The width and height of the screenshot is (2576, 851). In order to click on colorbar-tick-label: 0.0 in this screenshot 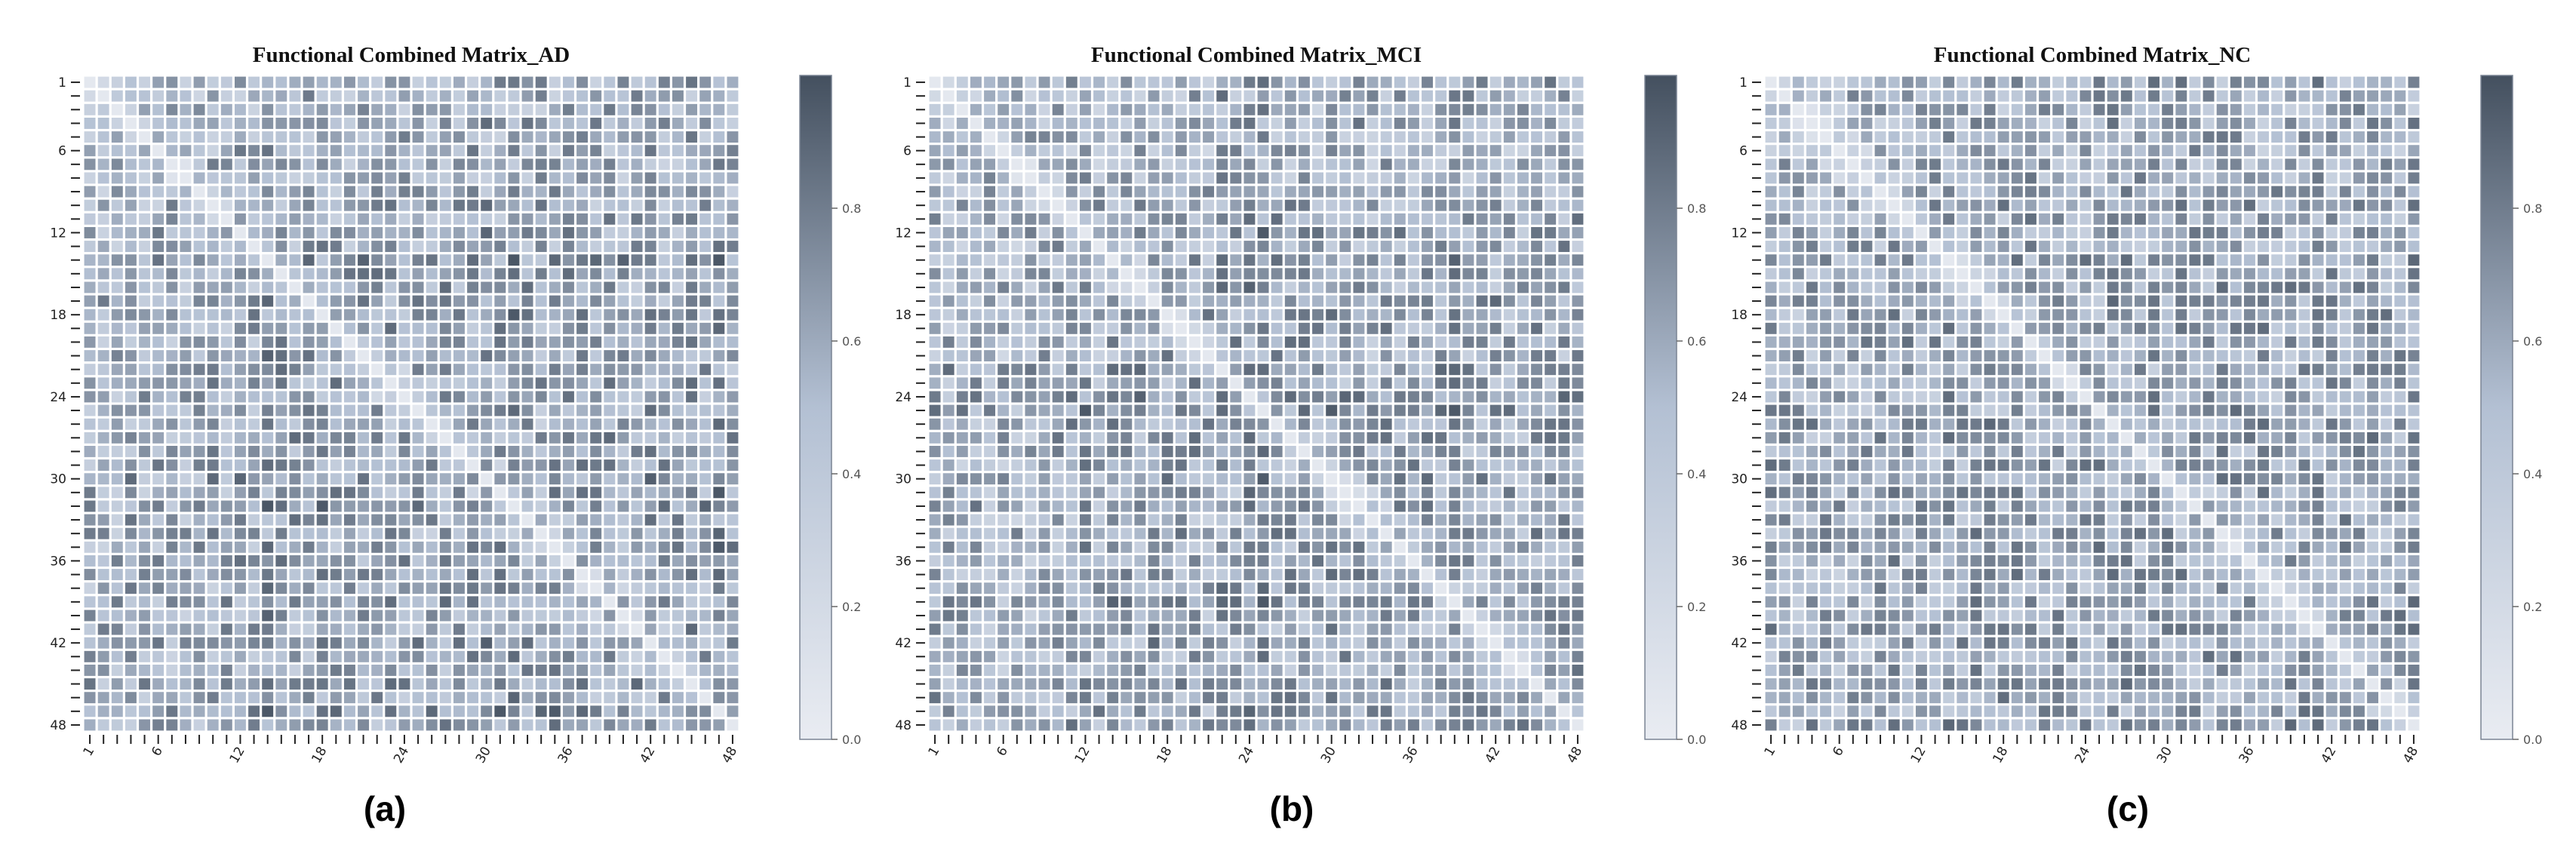, I will do `click(1696, 740)`.